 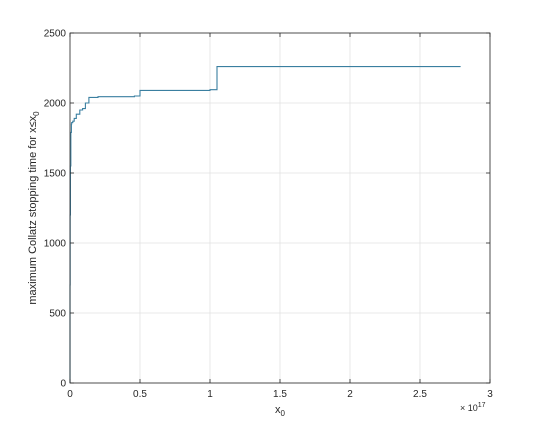 I want to click on y-tick-label: 0, so click(x=63, y=384).